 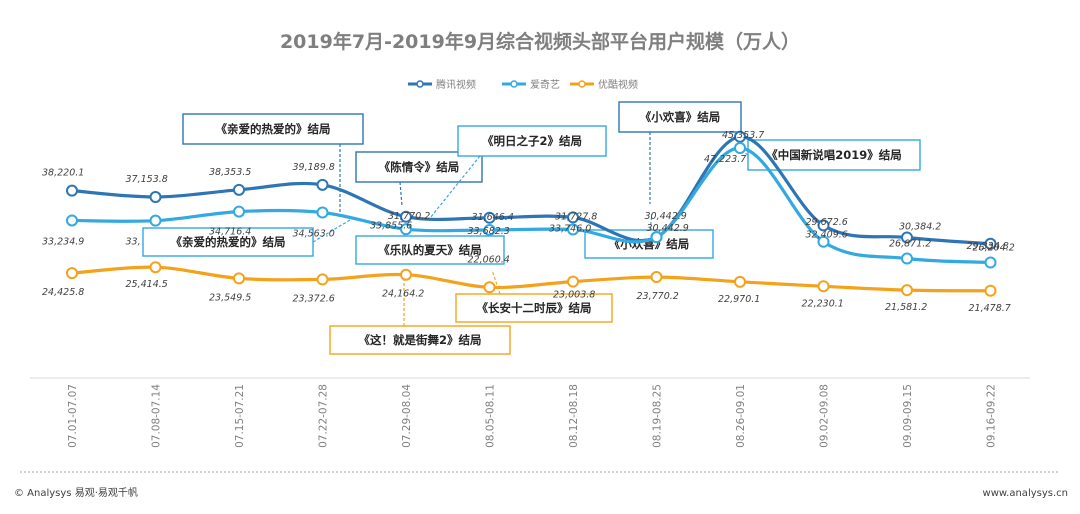 What do you see at coordinates (230, 172) in the screenshot?
I see `data-label-s0-2: 38,353.5` at bounding box center [230, 172].